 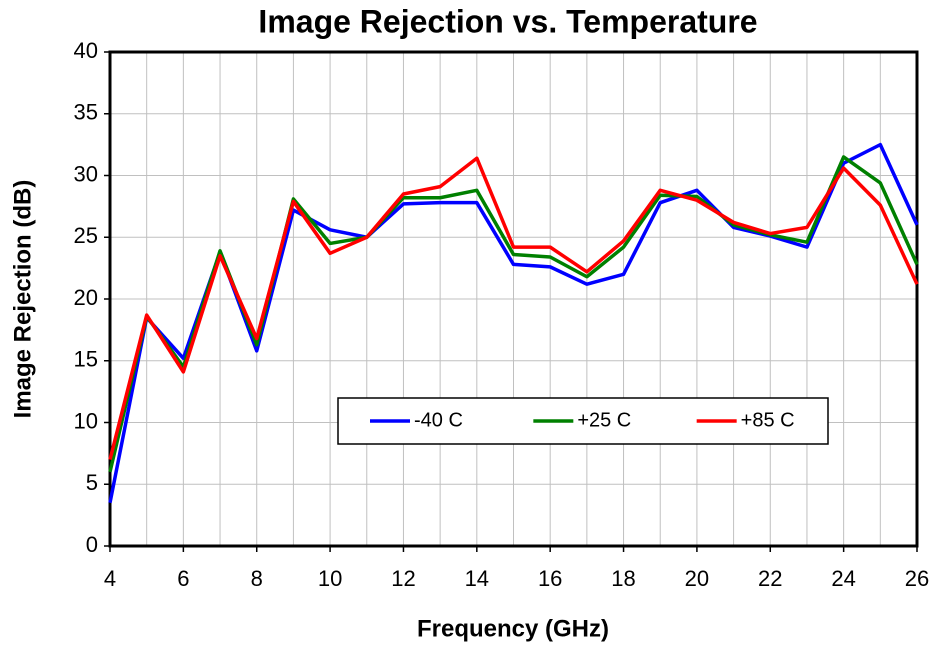 What do you see at coordinates (697, 578) in the screenshot?
I see `x-tick-label: 20` at bounding box center [697, 578].